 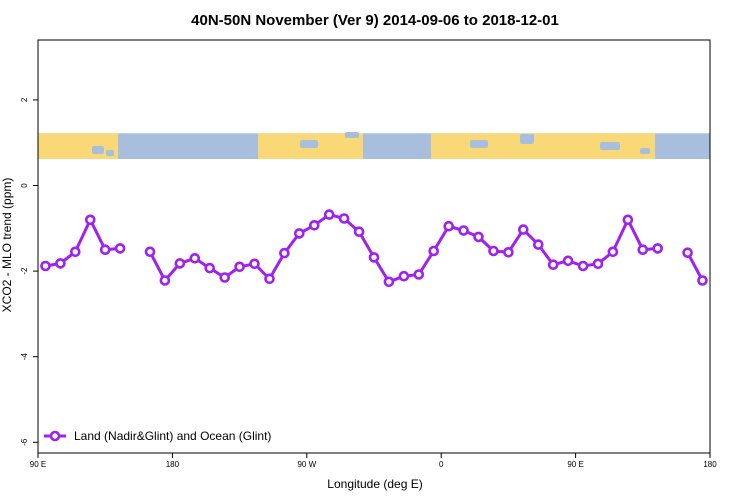 I want to click on y-tick-label: 2, so click(x=24, y=99).